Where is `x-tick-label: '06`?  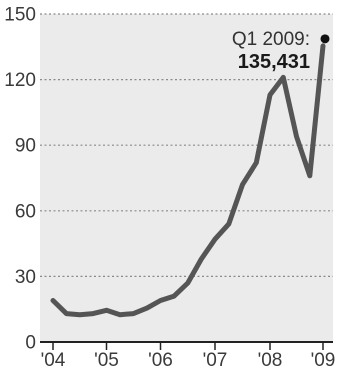 x-tick-label: '06 is located at coordinates (160, 360).